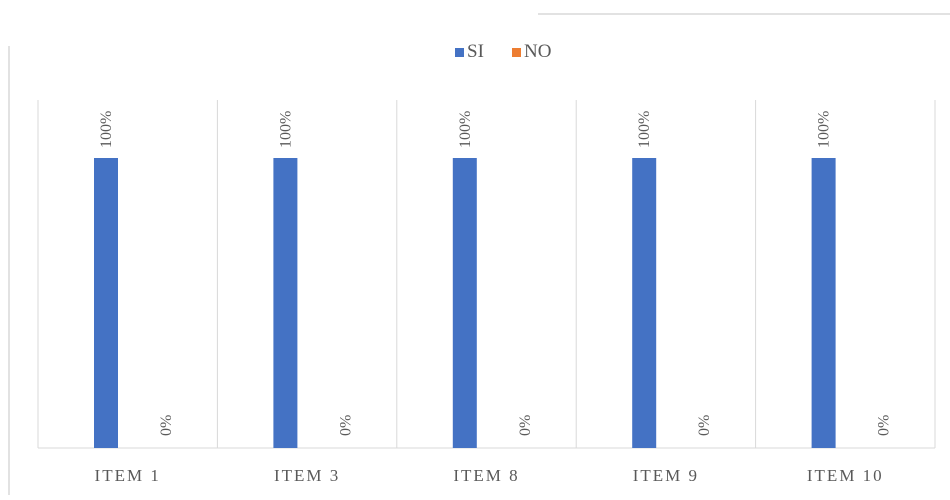 The height and width of the screenshot is (500, 950). I want to click on x-tick-label: ITEM 10, so click(845, 475).